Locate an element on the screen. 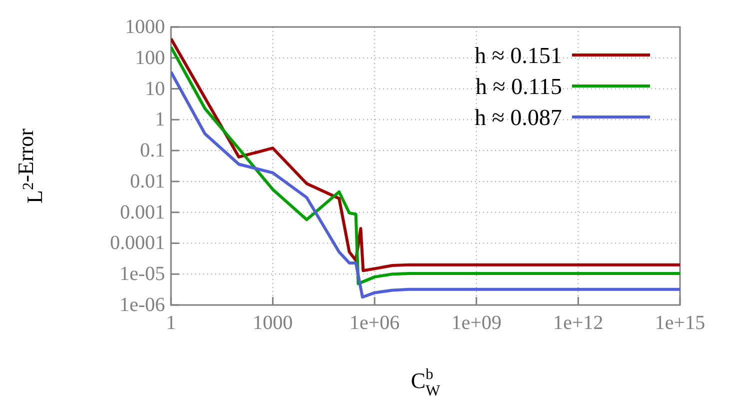  y-tick-label: 0.001 is located at coordinates (142, 212).